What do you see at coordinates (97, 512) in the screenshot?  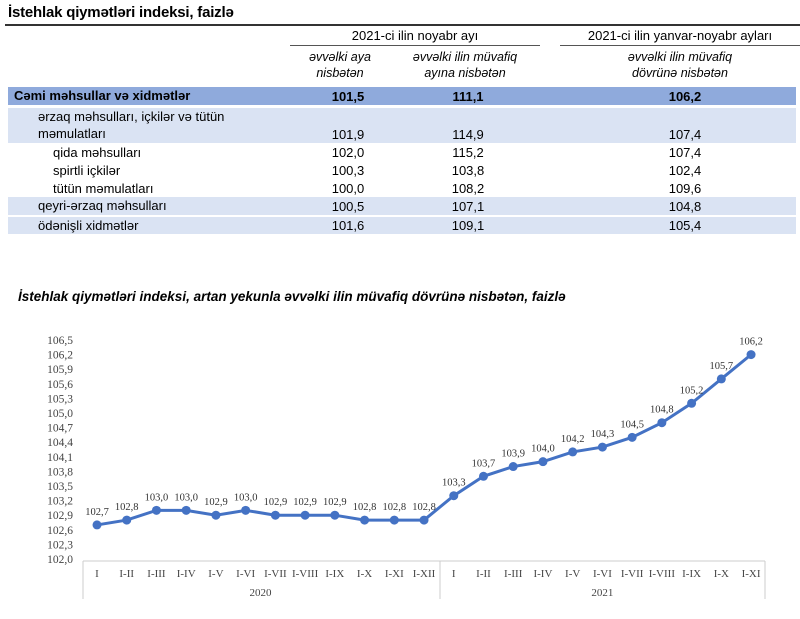 I see `data-label: 102,7` at bounding box center [97, 512].